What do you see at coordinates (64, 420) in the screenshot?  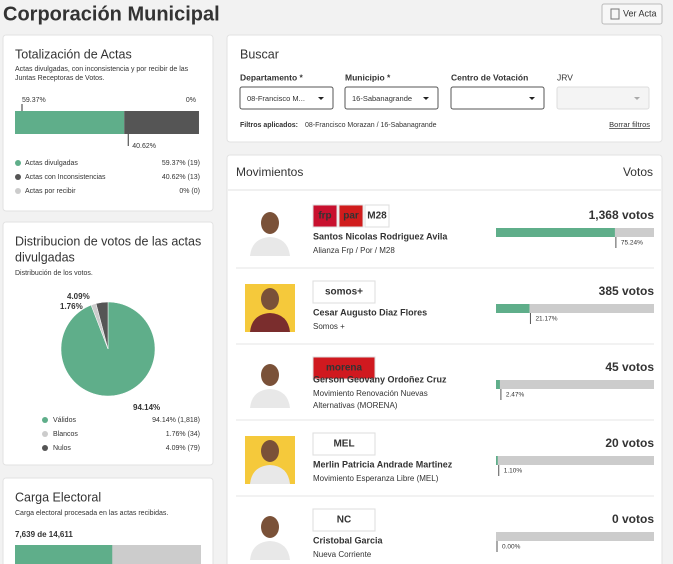 I see `legend-label: Válidos` at bounding box center [64, 420].